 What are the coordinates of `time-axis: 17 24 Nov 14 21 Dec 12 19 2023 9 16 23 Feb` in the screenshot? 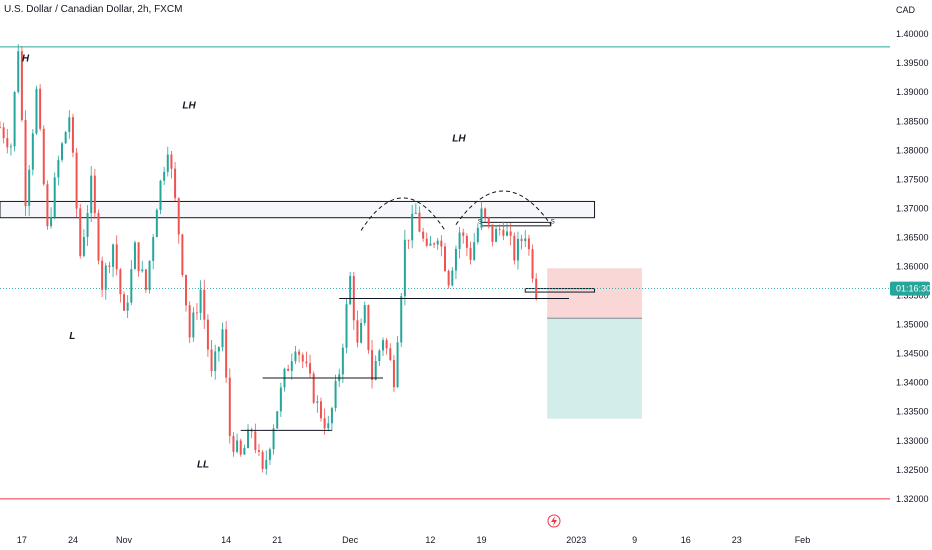 It's located at (413, 540).